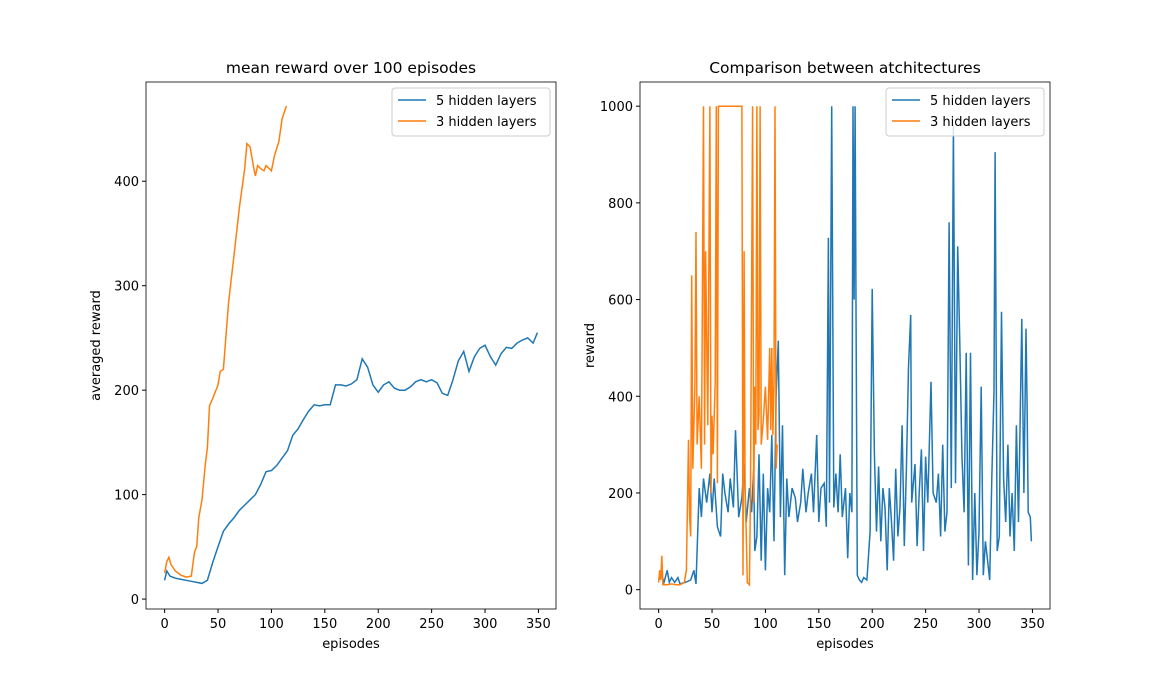 This screenshot has width=1168, height=683. Describe the element at coordinates (620, 204) in the screenshot. I see `y-tick-label: 800` at that location.